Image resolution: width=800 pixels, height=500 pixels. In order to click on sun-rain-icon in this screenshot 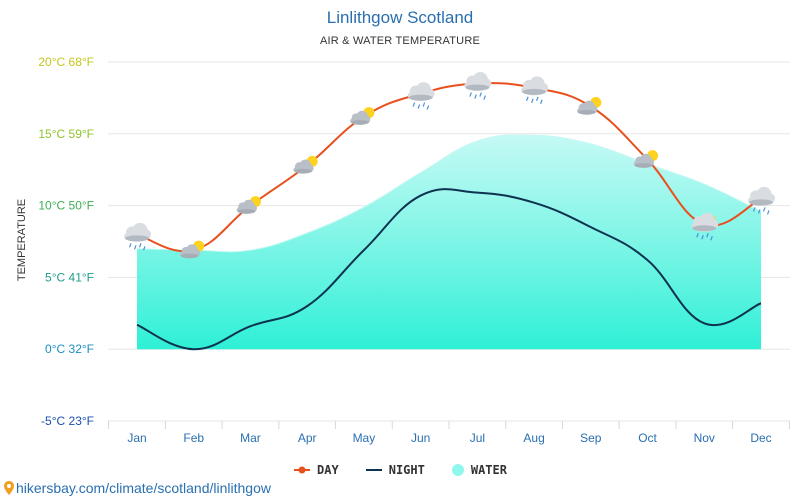, I will do `click(705, 226)`.